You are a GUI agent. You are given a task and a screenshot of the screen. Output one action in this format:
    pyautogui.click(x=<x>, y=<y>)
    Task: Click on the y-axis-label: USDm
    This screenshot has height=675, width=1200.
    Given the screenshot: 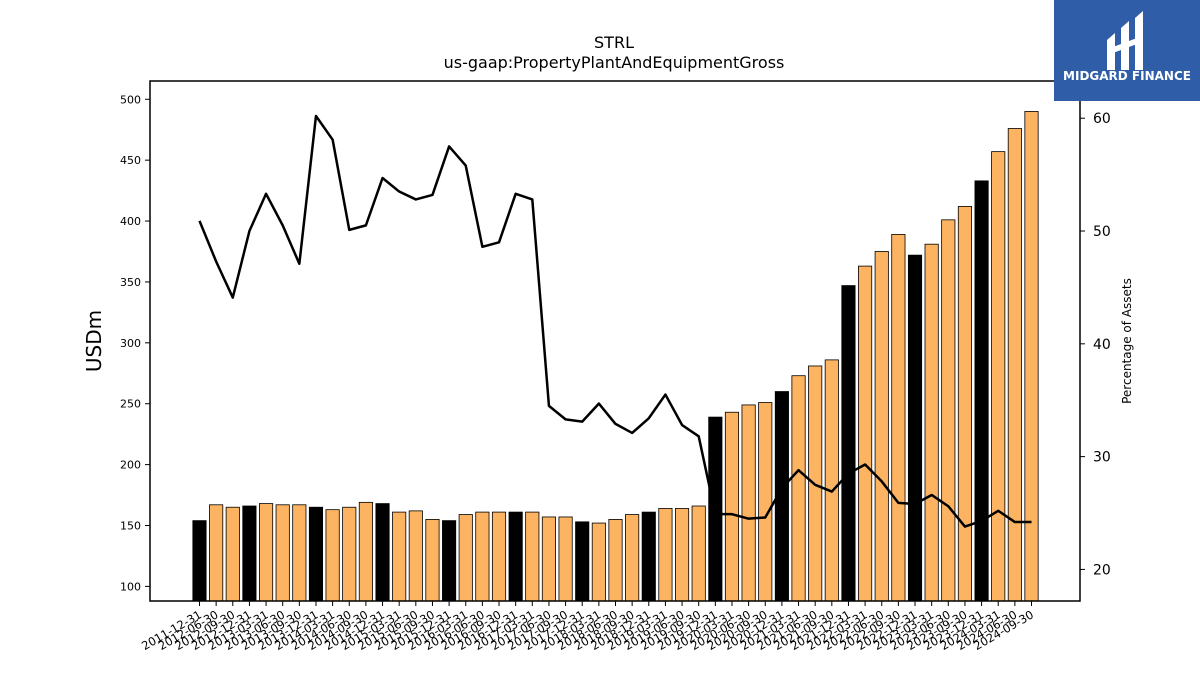 What is the action you would take?
    pyautogui.click(x=94, y=341)
    